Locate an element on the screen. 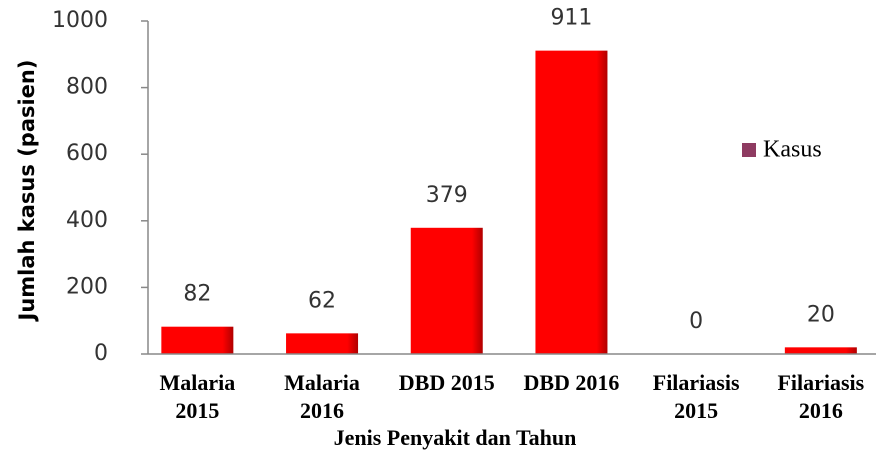 The height and width of the screenshot is (454, 876). value-label: 0 is located at coordinates (696, 321).